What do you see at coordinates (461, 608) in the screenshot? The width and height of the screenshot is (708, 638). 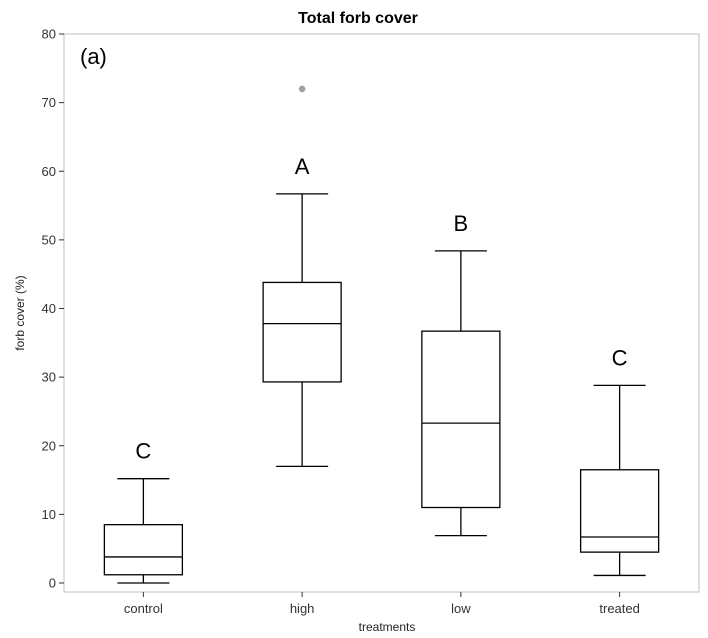 I see `x-tick-label: low` at bounding box center [461, 608].